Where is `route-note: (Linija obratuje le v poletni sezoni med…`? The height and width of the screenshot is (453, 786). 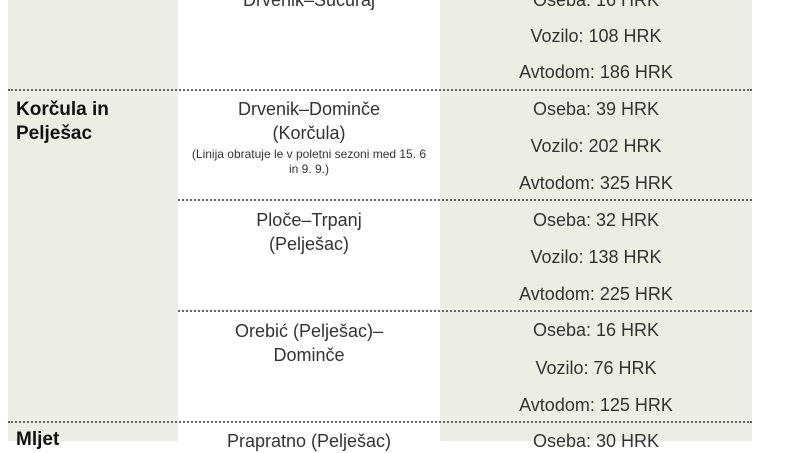 route-note: (Linija obratuje le v poletni sezoni med… is located at coordinates (309, 161).